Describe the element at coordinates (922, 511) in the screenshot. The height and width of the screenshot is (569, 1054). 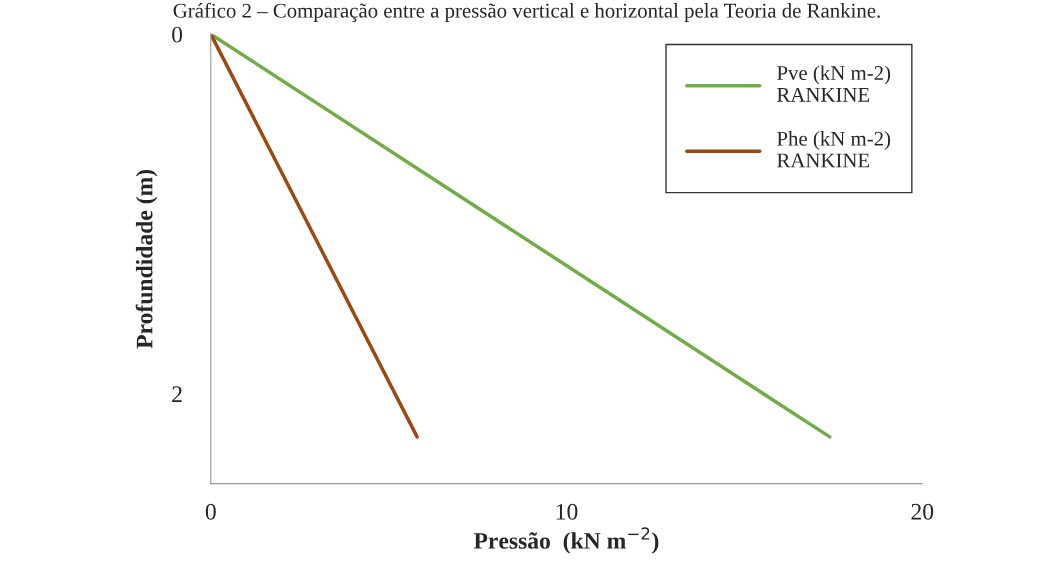
I see `x-tick-label: 20` at that location.